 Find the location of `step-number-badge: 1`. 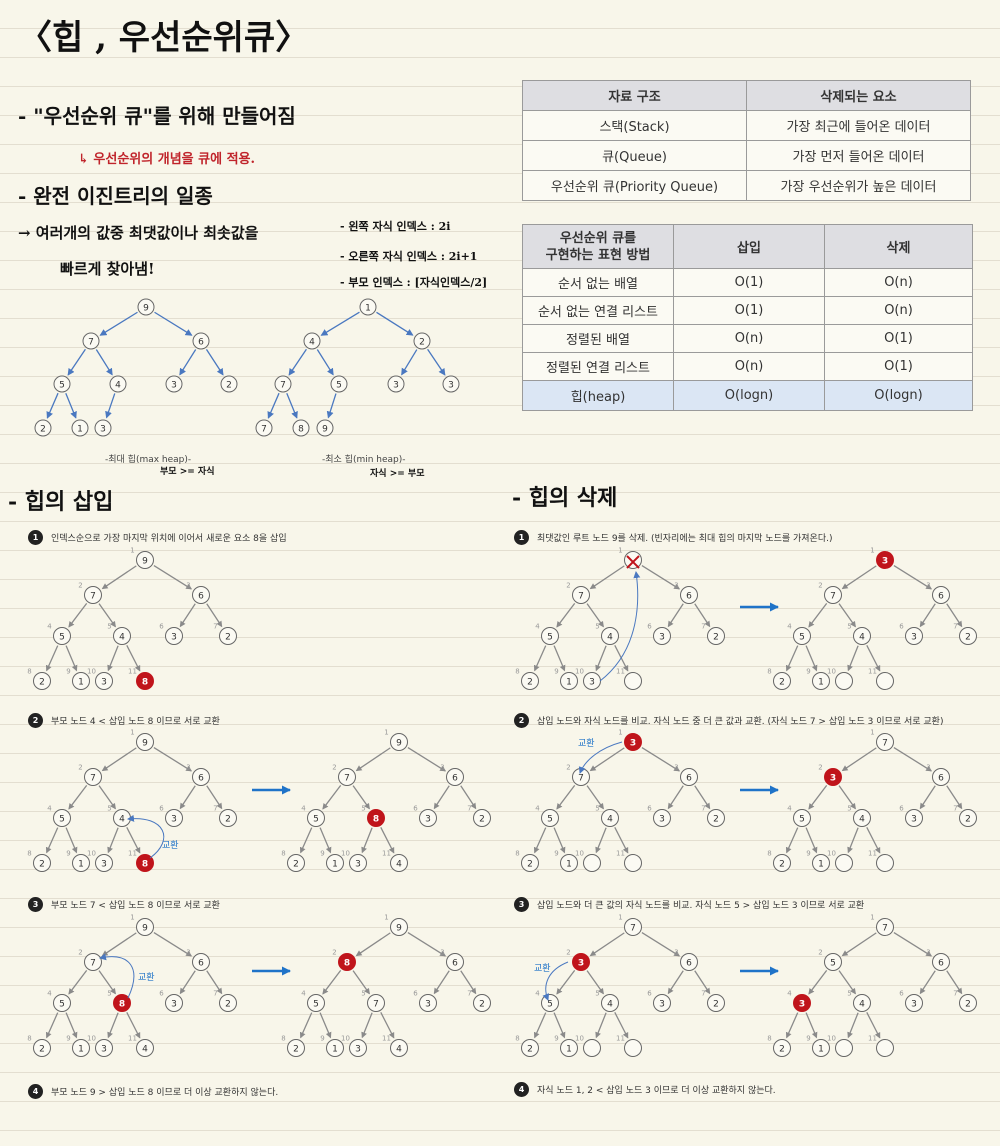

step-number-badge: 1 is located at coordinates (521, 537).